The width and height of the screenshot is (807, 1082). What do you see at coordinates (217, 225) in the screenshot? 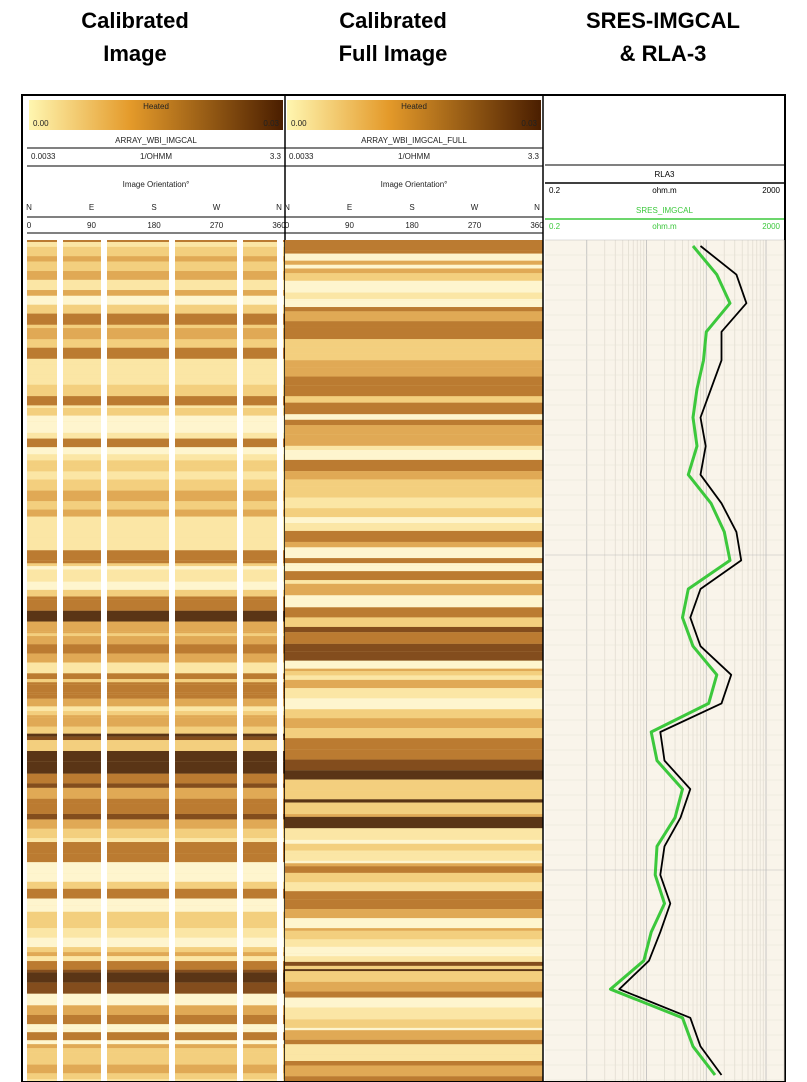
I see `angle-label: 270` at bounding box center [217, 225].